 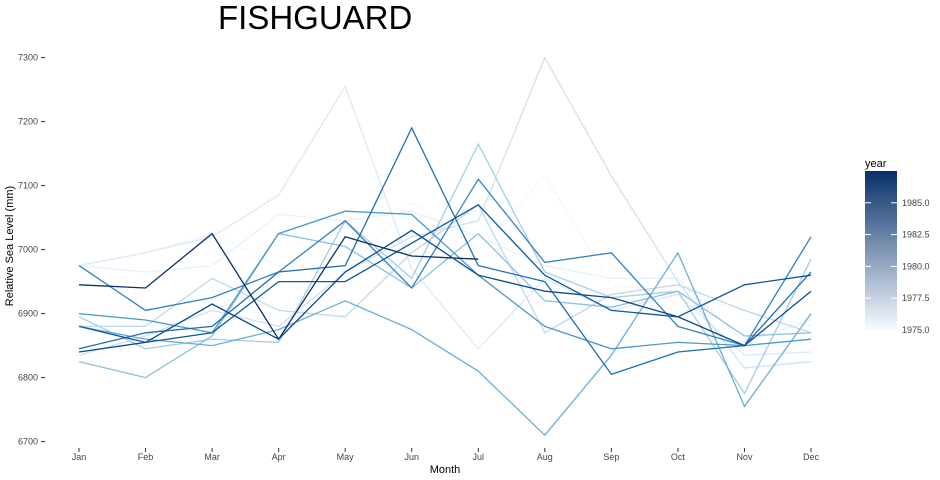 I want to click on x-tick-label: Apr, so click(x=279, y=457).